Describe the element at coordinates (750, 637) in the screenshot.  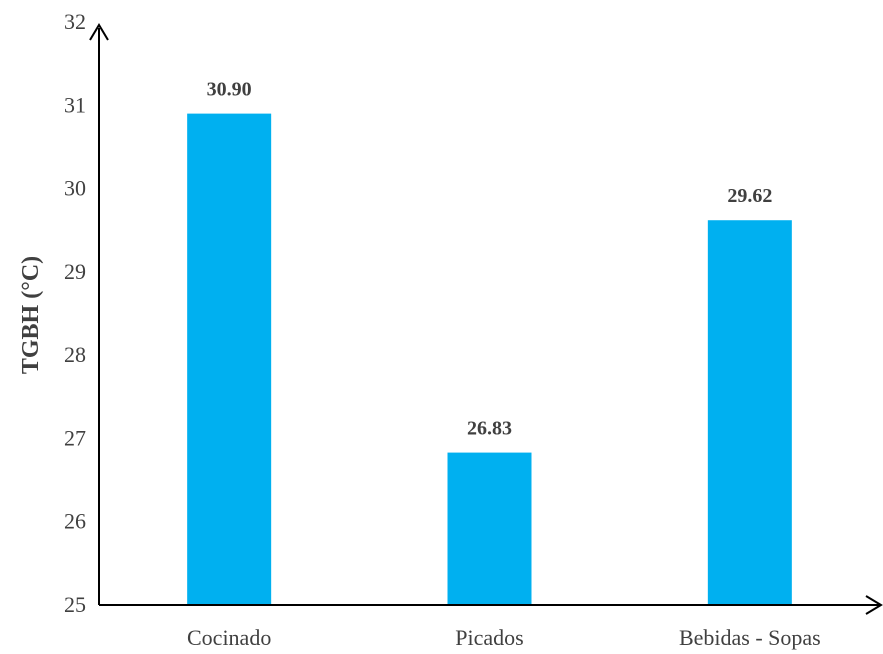
I see `x-category-label: Bebidas - Sopas` at that location.